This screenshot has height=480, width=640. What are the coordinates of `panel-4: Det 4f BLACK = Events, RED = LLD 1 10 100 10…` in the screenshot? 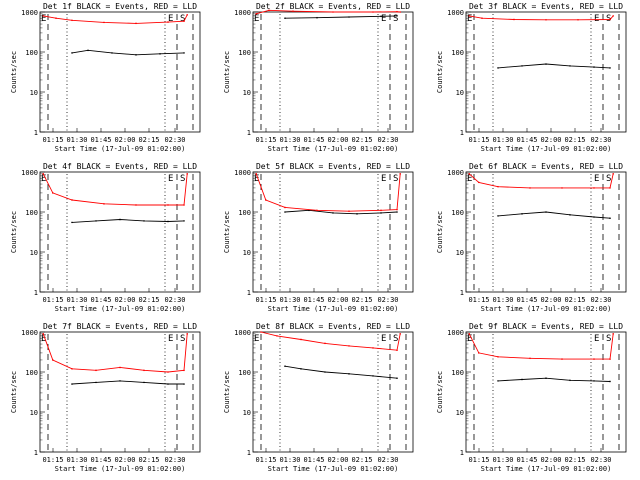 It's located at (105, 237).